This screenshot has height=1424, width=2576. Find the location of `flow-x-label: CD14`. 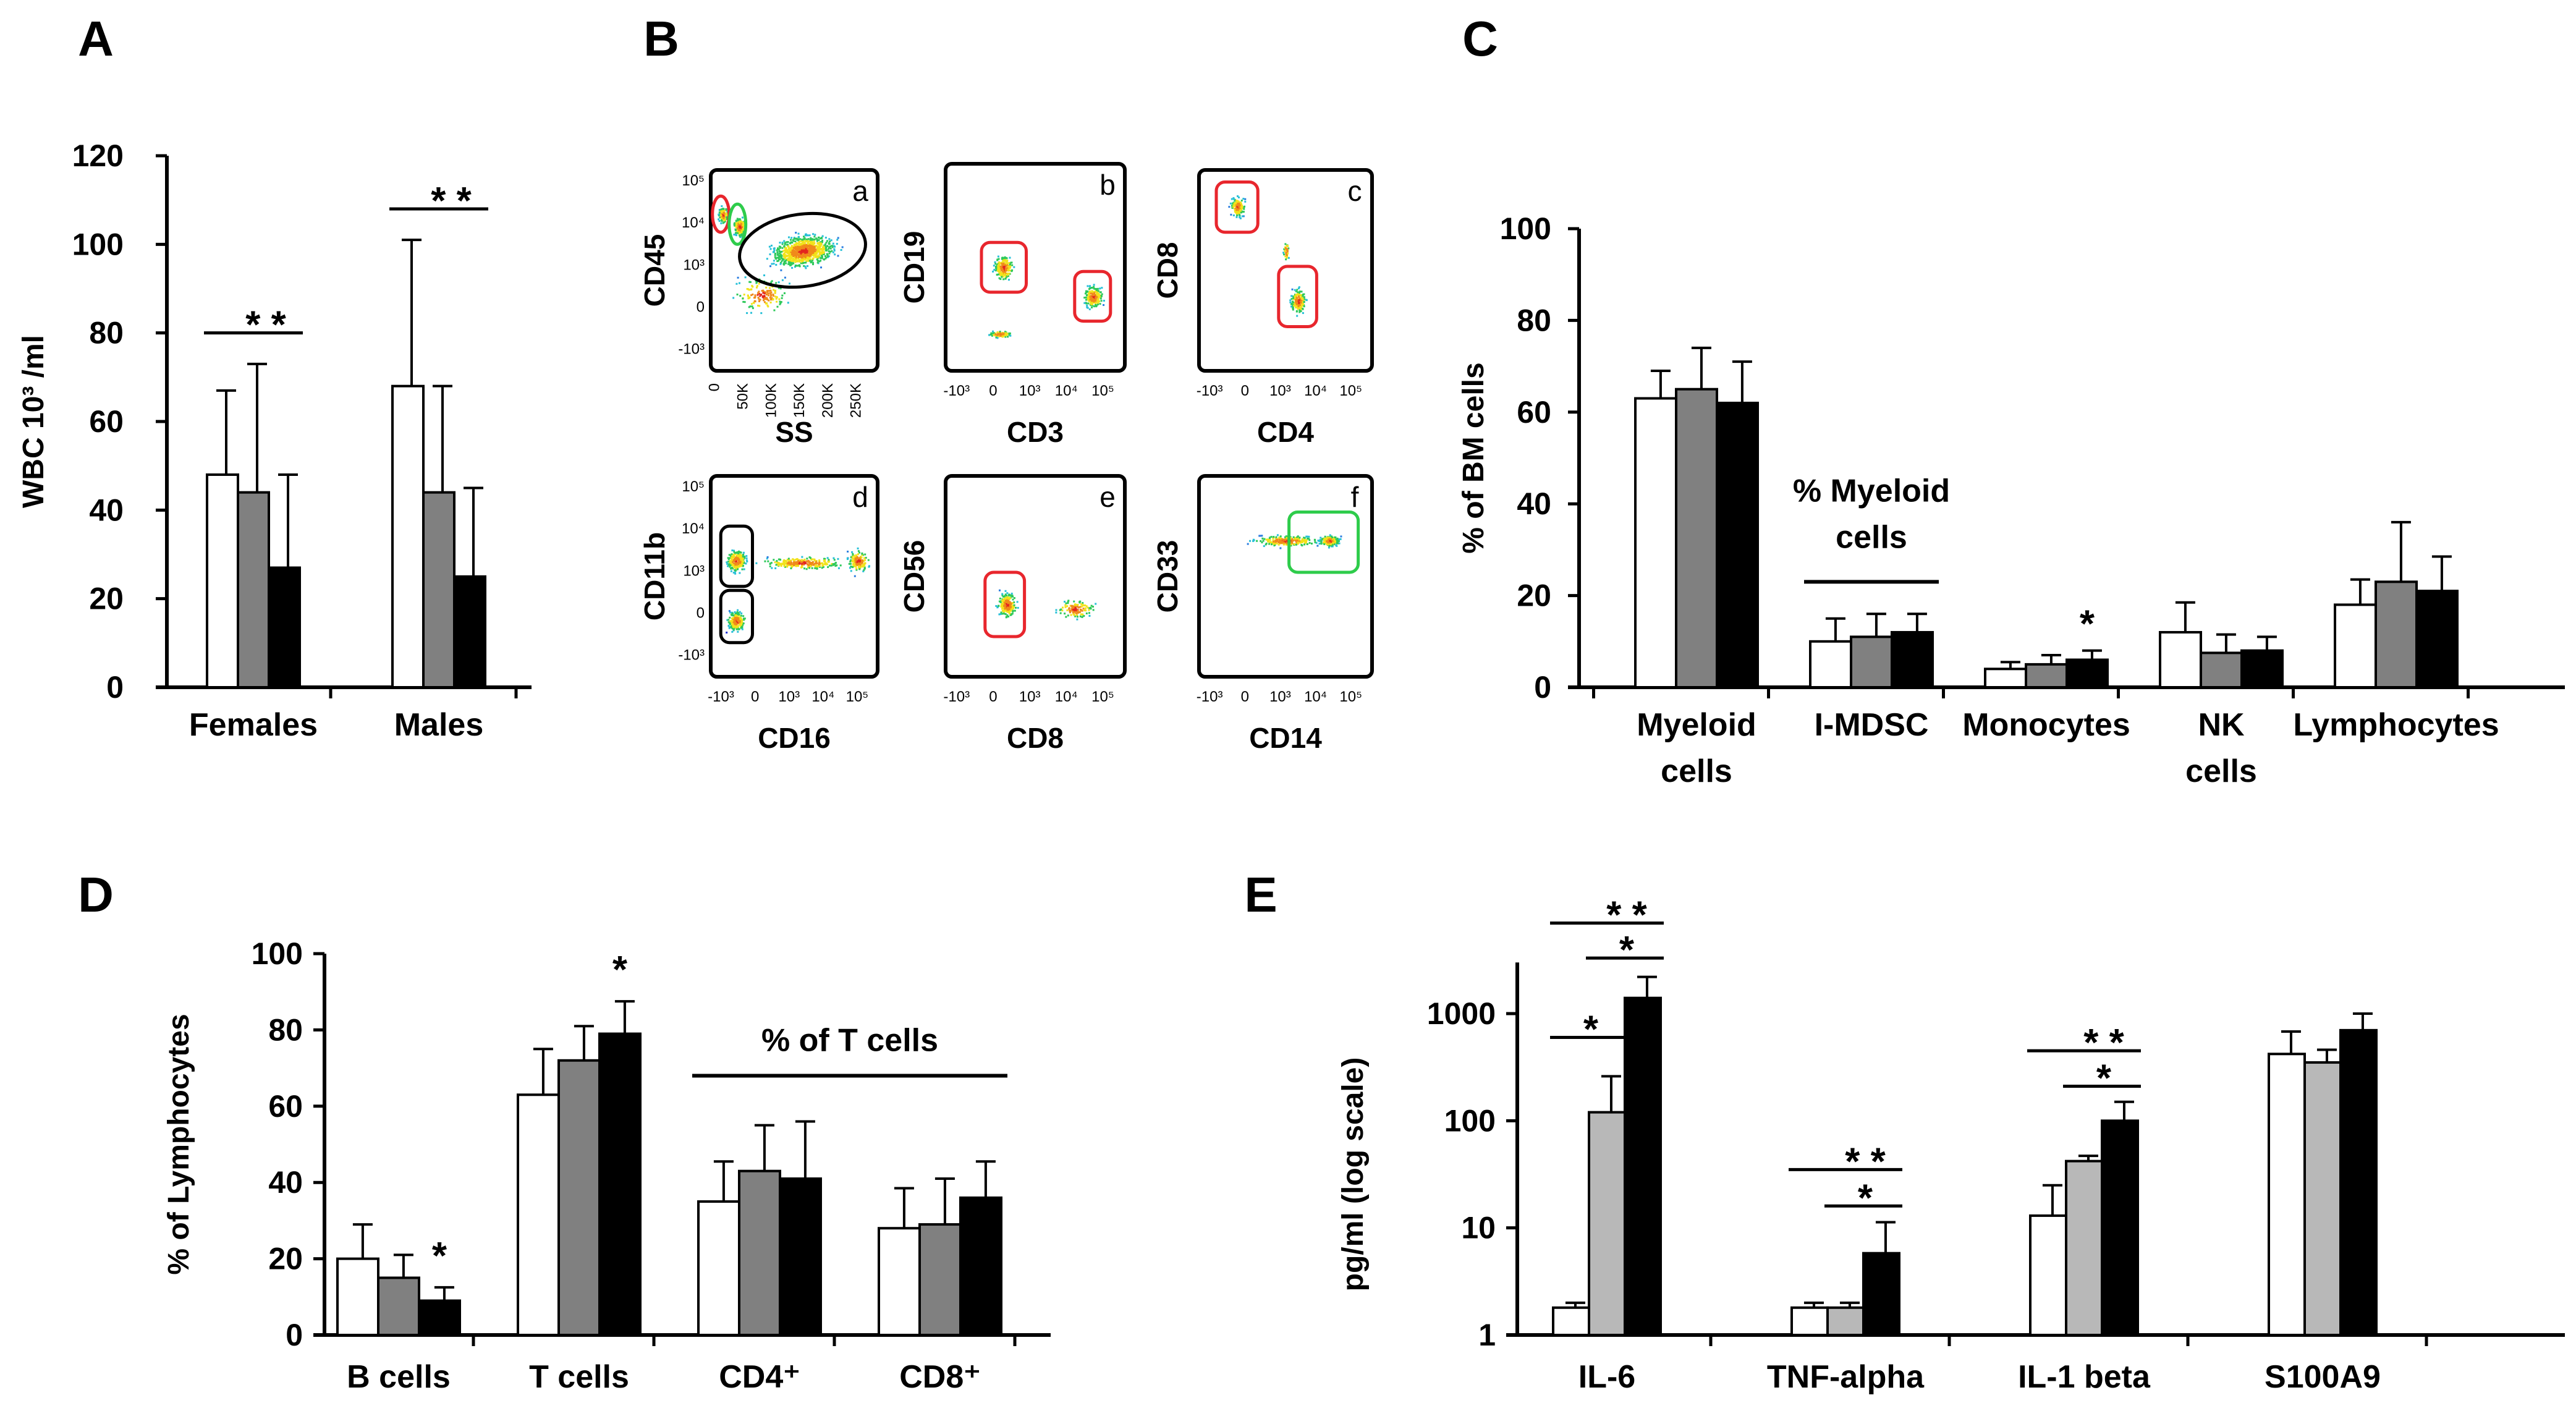

flow-x-label: CD14 is located at coordinates (1285, 738).